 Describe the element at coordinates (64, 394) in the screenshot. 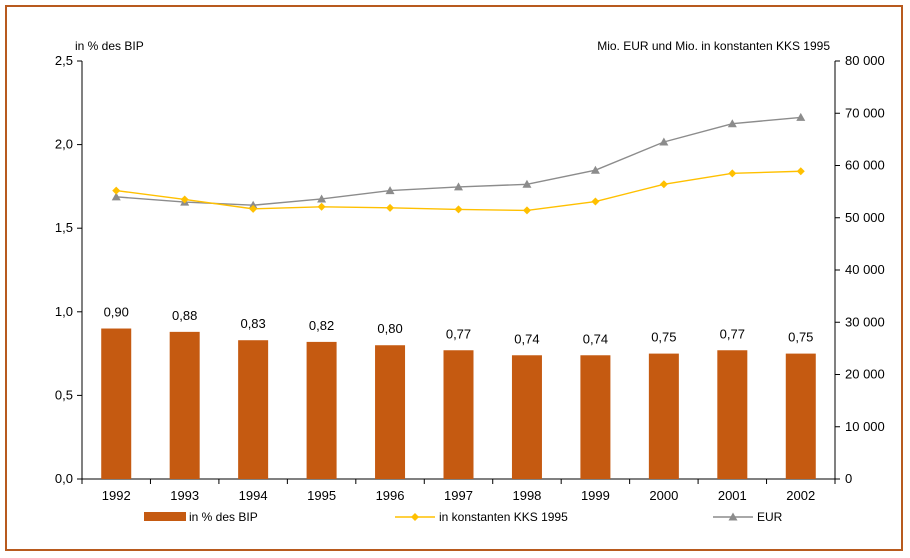

I see `left-tick-label: 0,5` at that location.